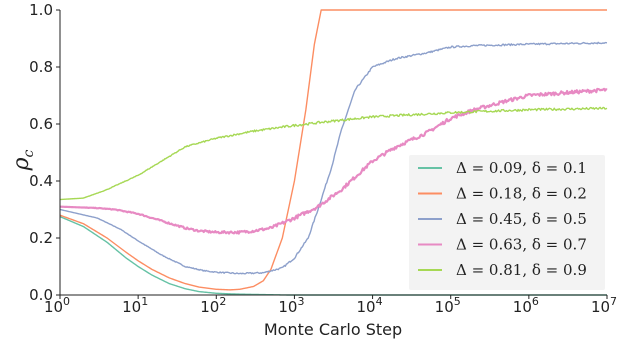  I want to click on legend-box, so click(507, 222).